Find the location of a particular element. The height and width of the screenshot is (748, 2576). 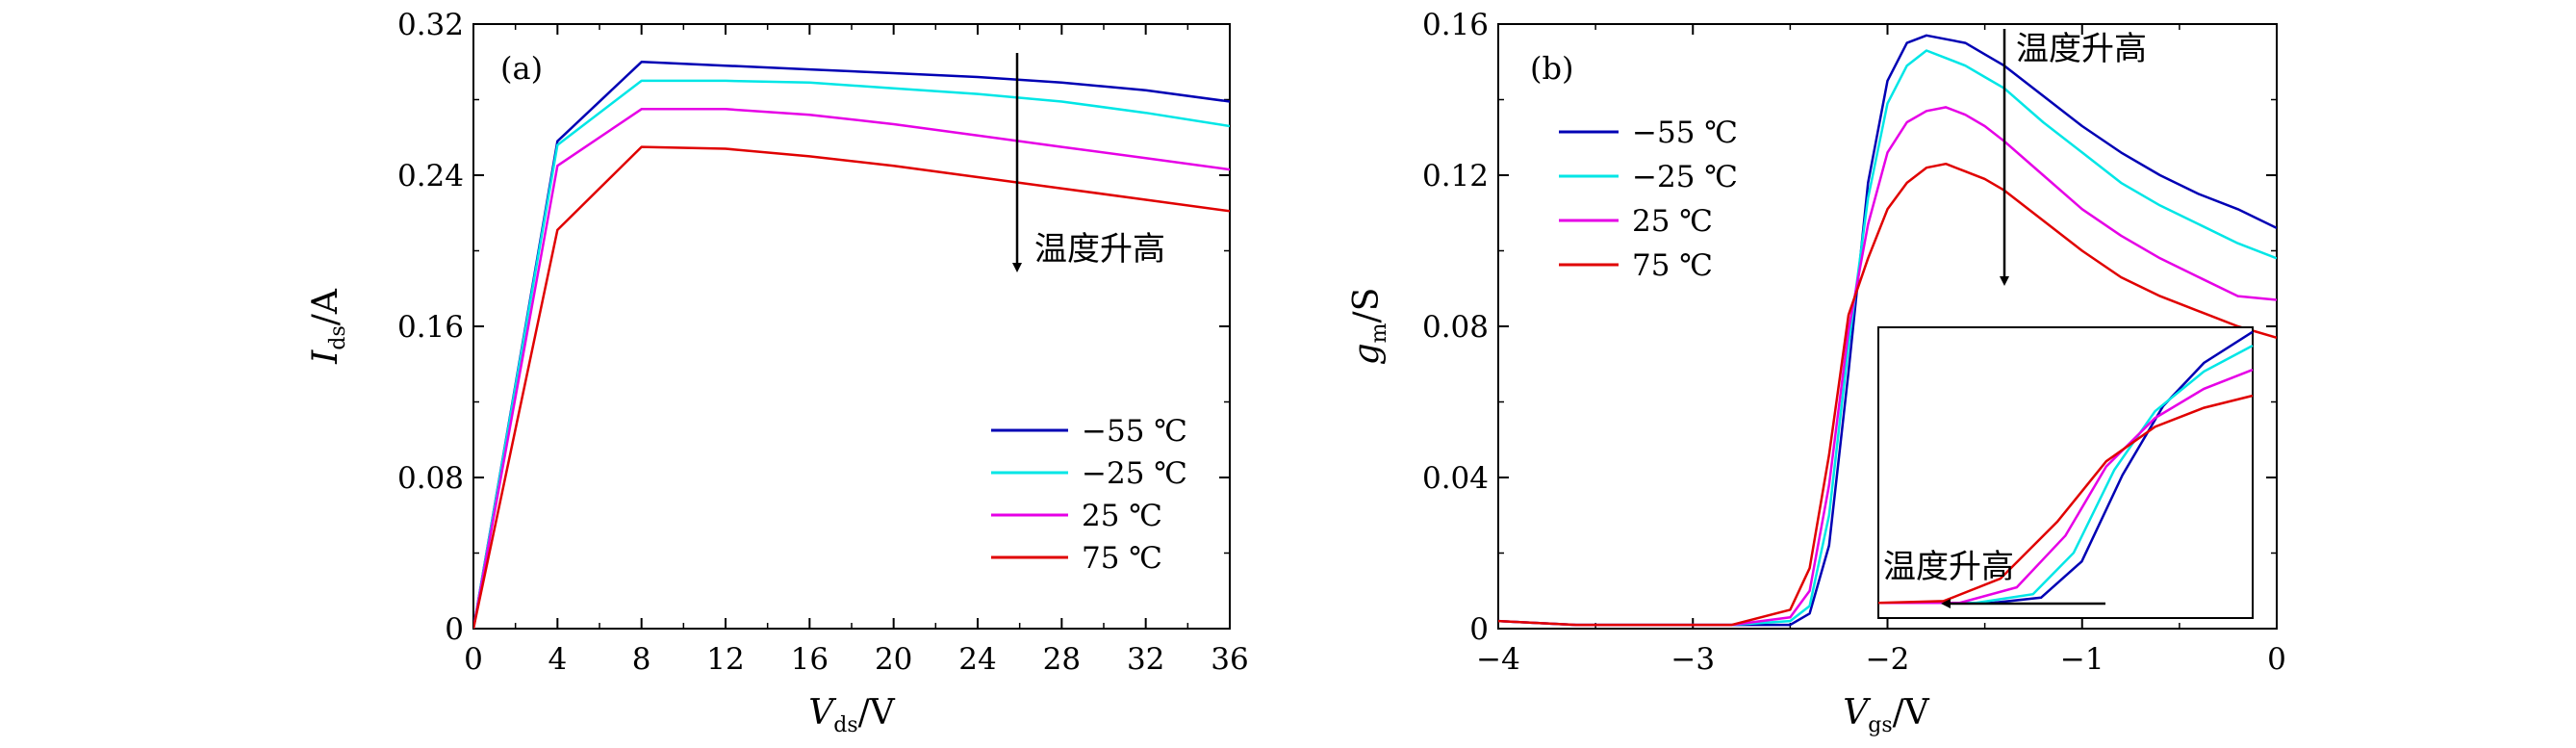

panel-a-label: (a) is located at coordinates (521, 68).